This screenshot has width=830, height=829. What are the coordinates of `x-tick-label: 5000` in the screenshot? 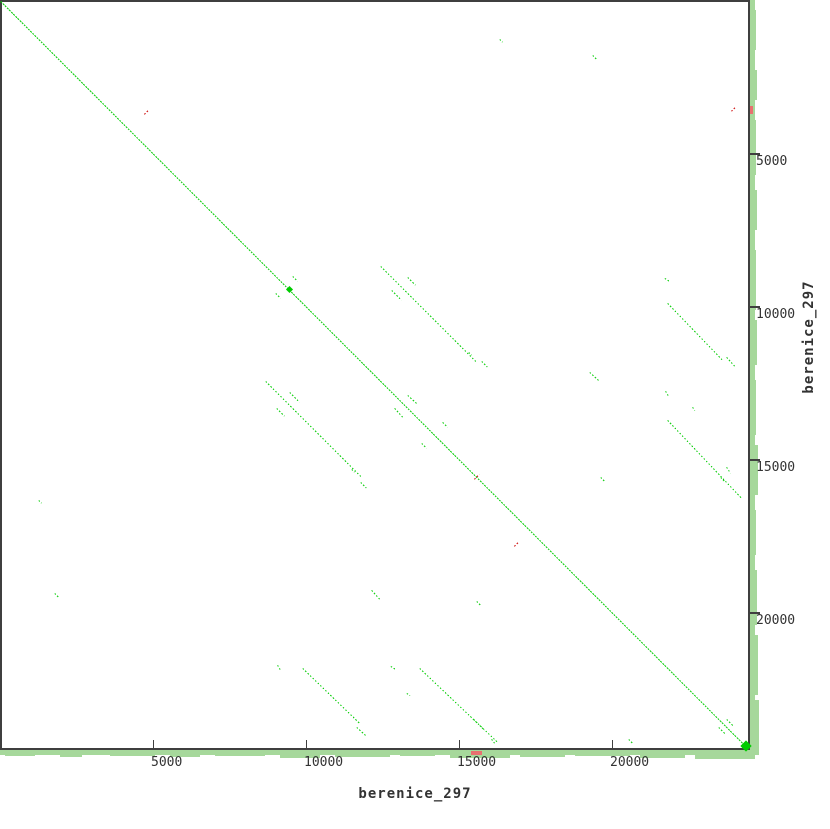 It's located at (167, 762).